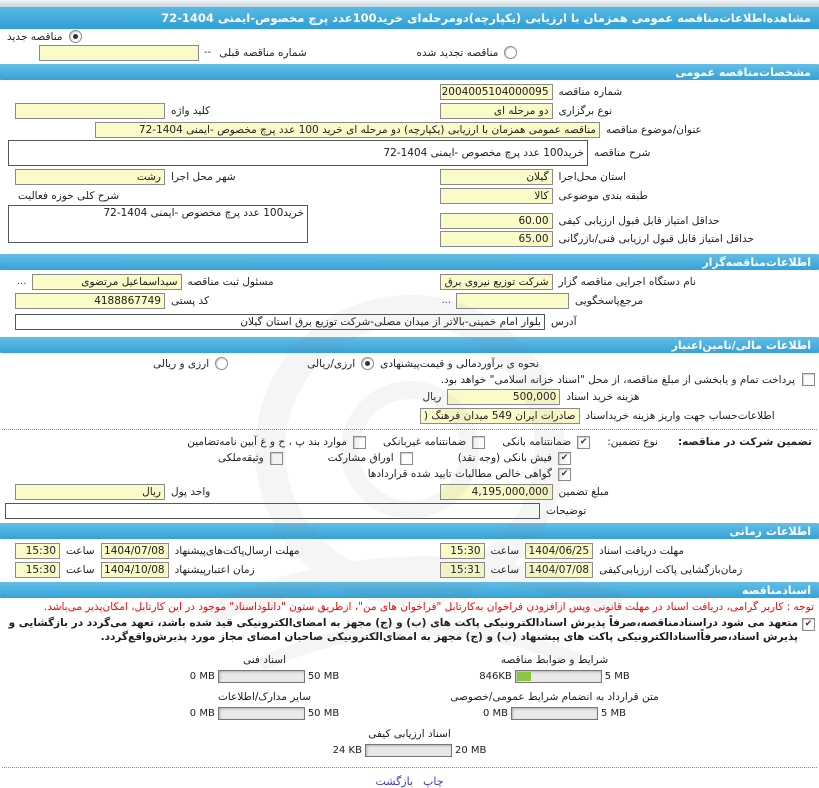 The height and width of the screenshot is (788, 819). Describe the element at coordinates (504, 396) in the screenshot. I see `doc-fee-input: 500,000` at that location.